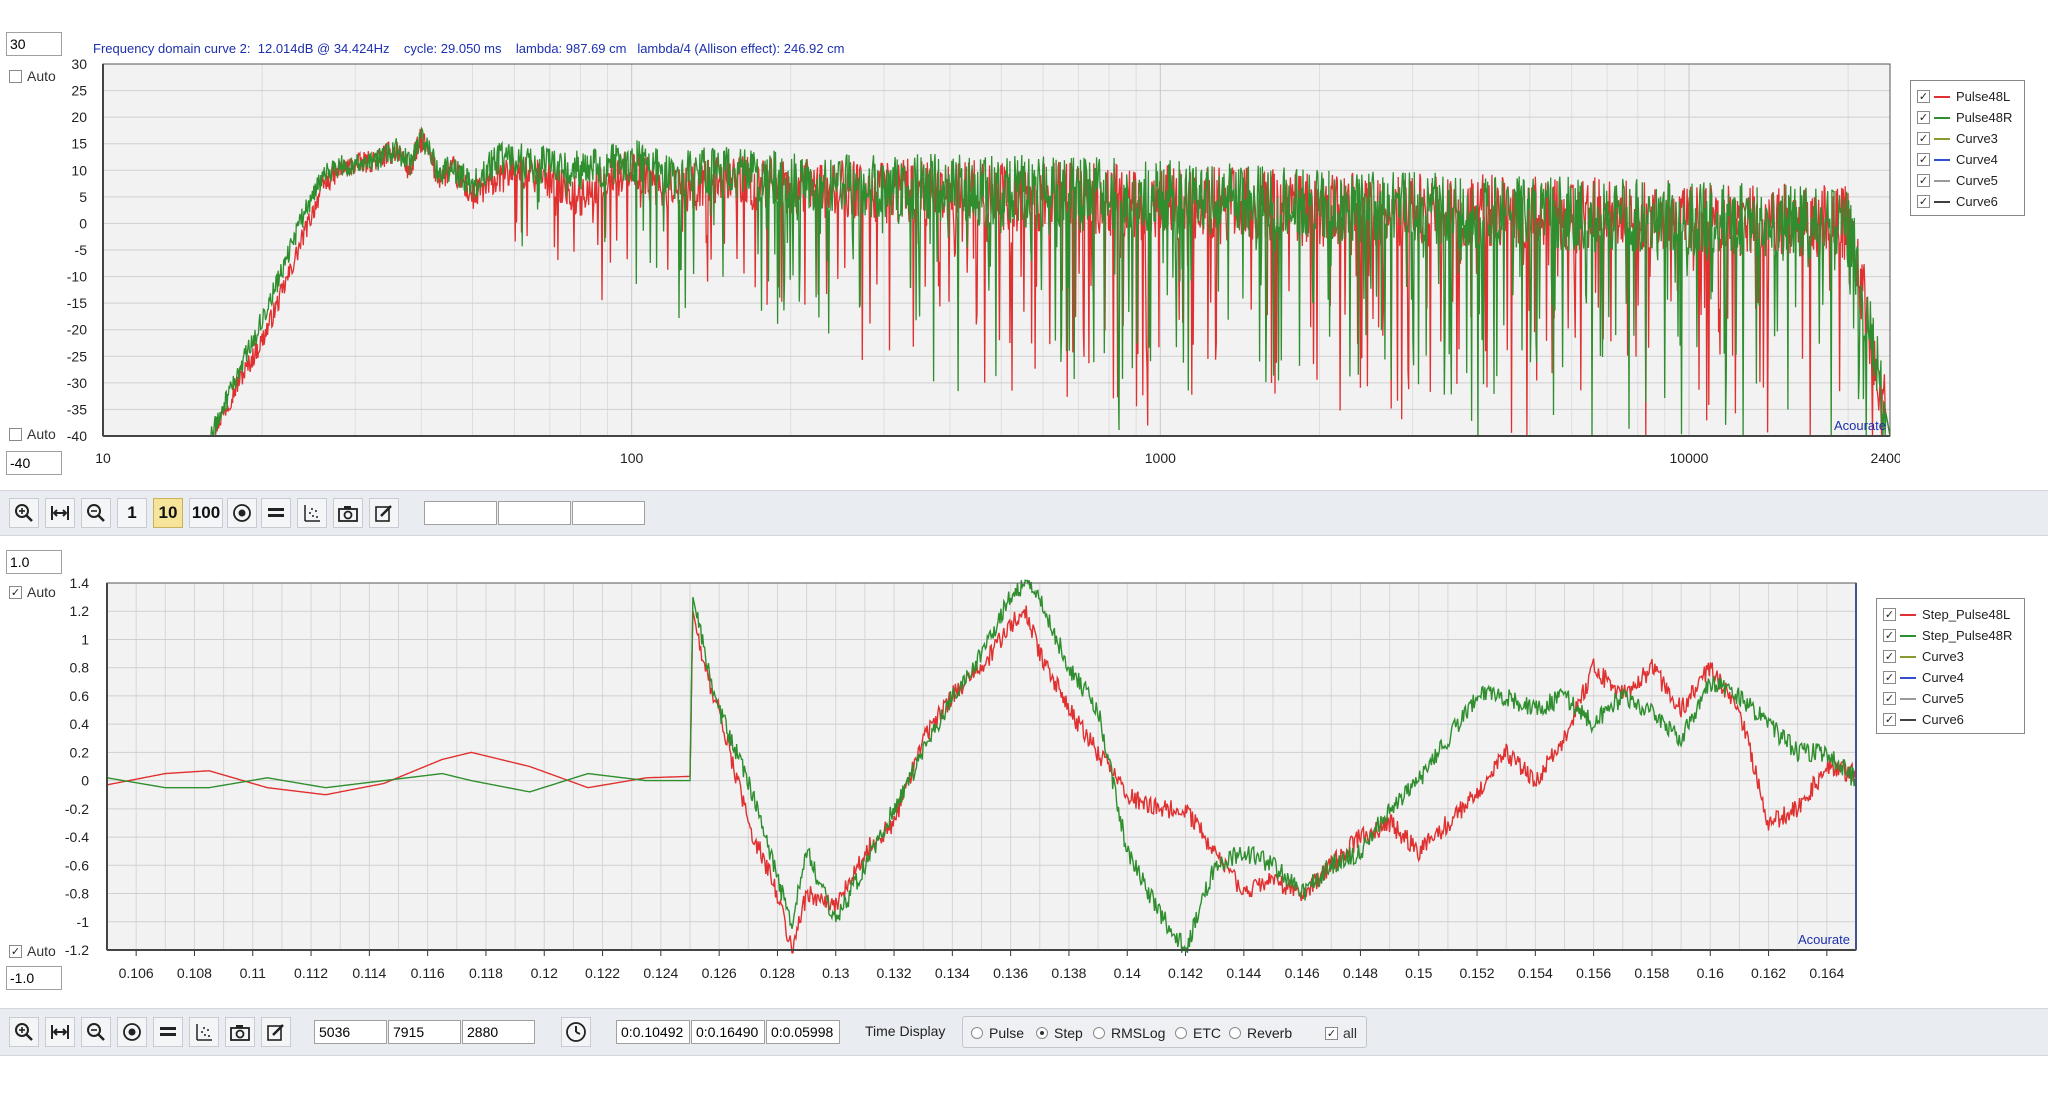  I want to click on step-ytick-label: -0.2, so click(77, 809).